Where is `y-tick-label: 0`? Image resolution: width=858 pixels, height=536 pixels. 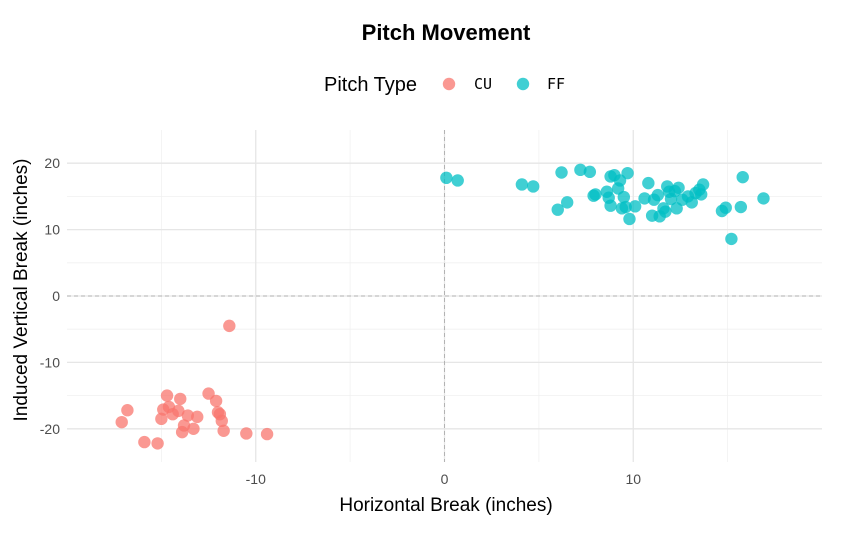 y-tick-label: 0 is located at coordinates (56, 296).